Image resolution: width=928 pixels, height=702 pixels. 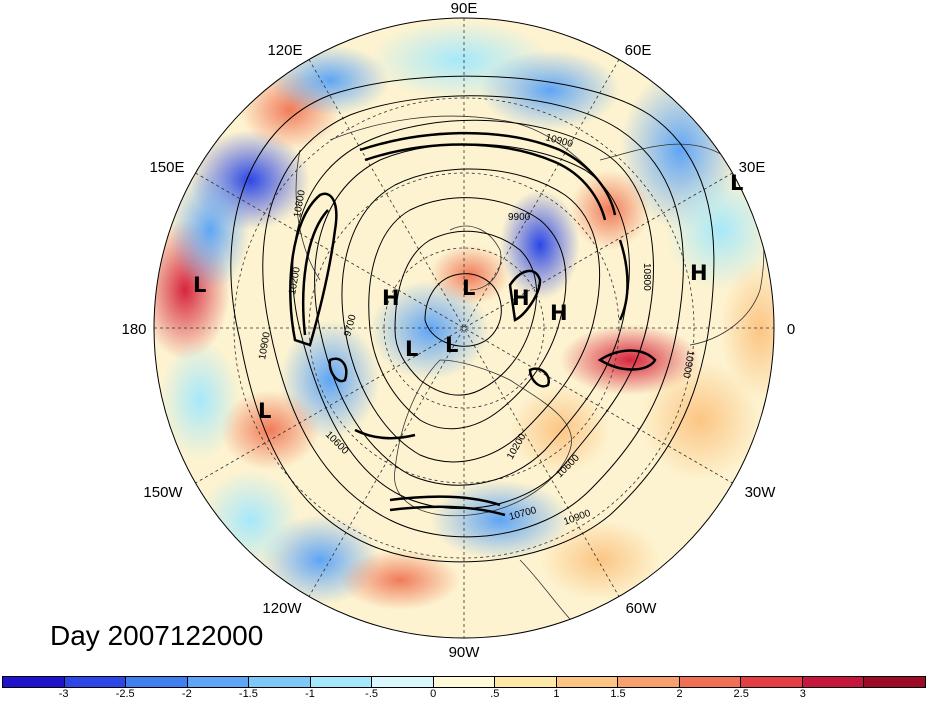 I want to click on colorbar-tick-labels: -3 -2.5 -2 -1.5 -1 -.5 0 .5 1 1.5 2 2.5 3, so click(x=464, y=695).